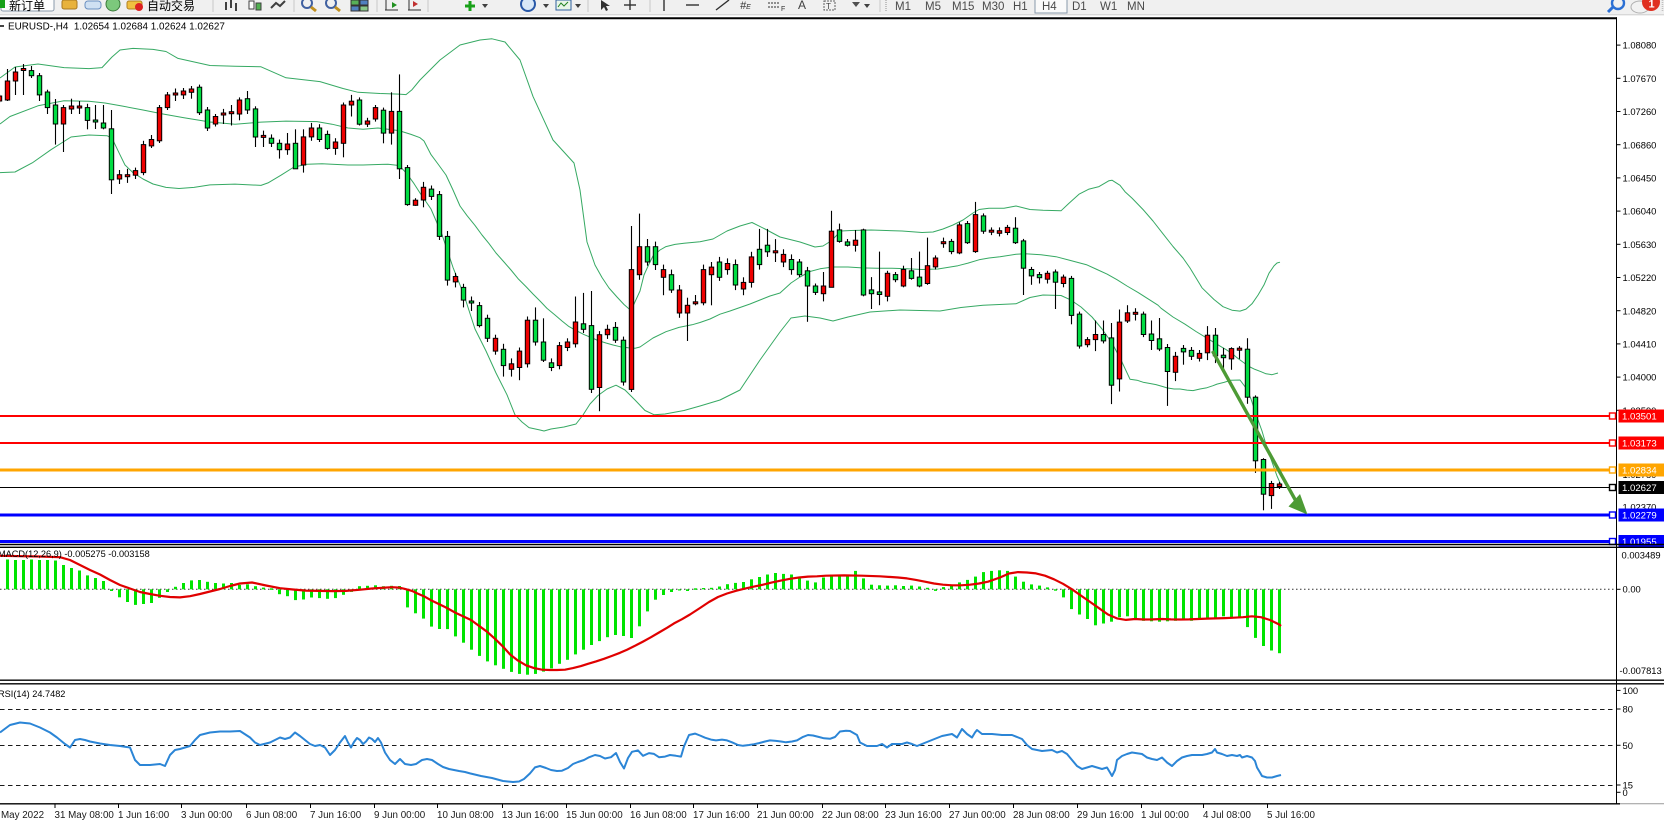 Image resolution: width=1664 pixels, height=824 pixels. I want to click on svg-text: 1.02834, so click(1639, 471).